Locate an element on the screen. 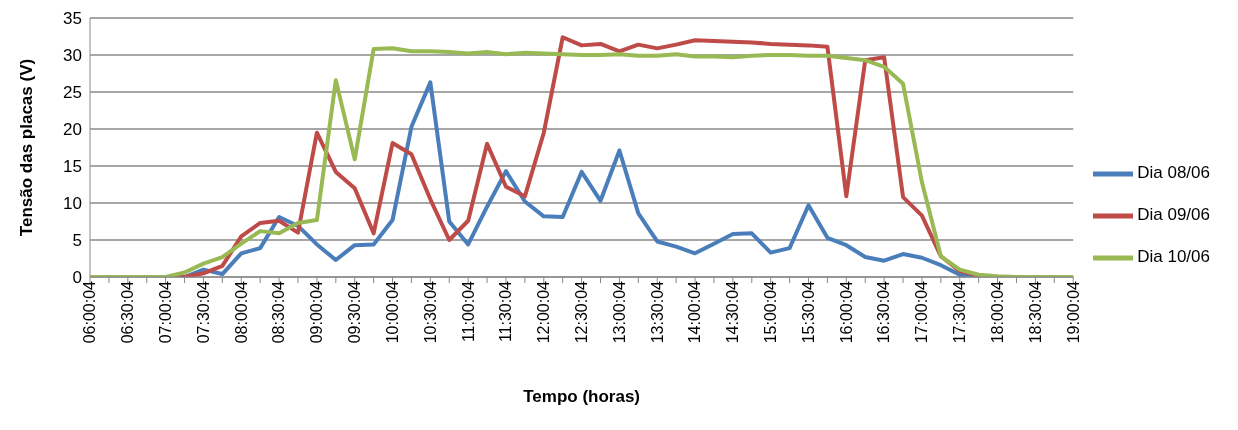  x-tick-label: 12:00:04 is located at coordinates (544, 312).